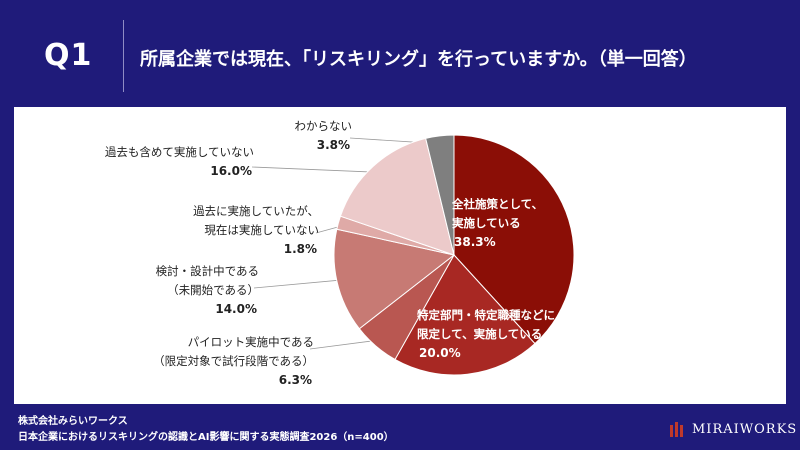  Describe the element at coordinates (179, 152) in the screenshot. I see `slice-label: 過去も含めて実施していない` at that location.